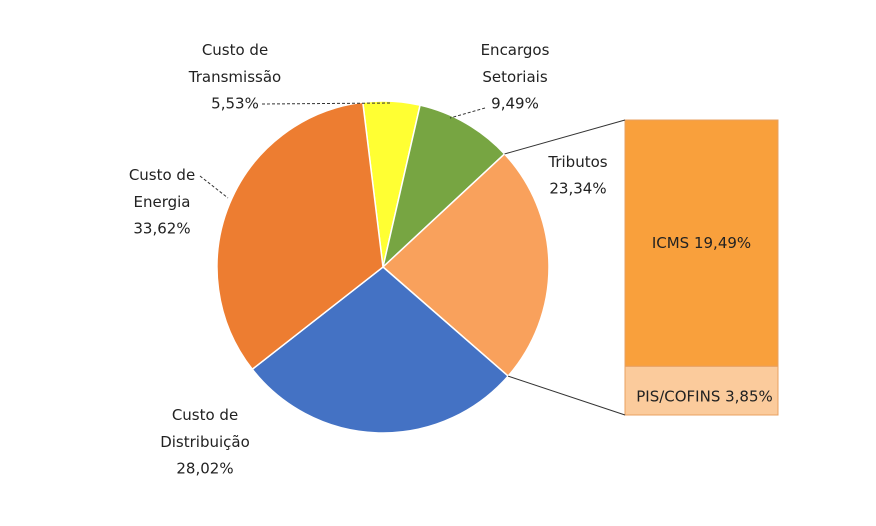  I want to click on slice-label: Custo de Transmissão, so click(234, 63).